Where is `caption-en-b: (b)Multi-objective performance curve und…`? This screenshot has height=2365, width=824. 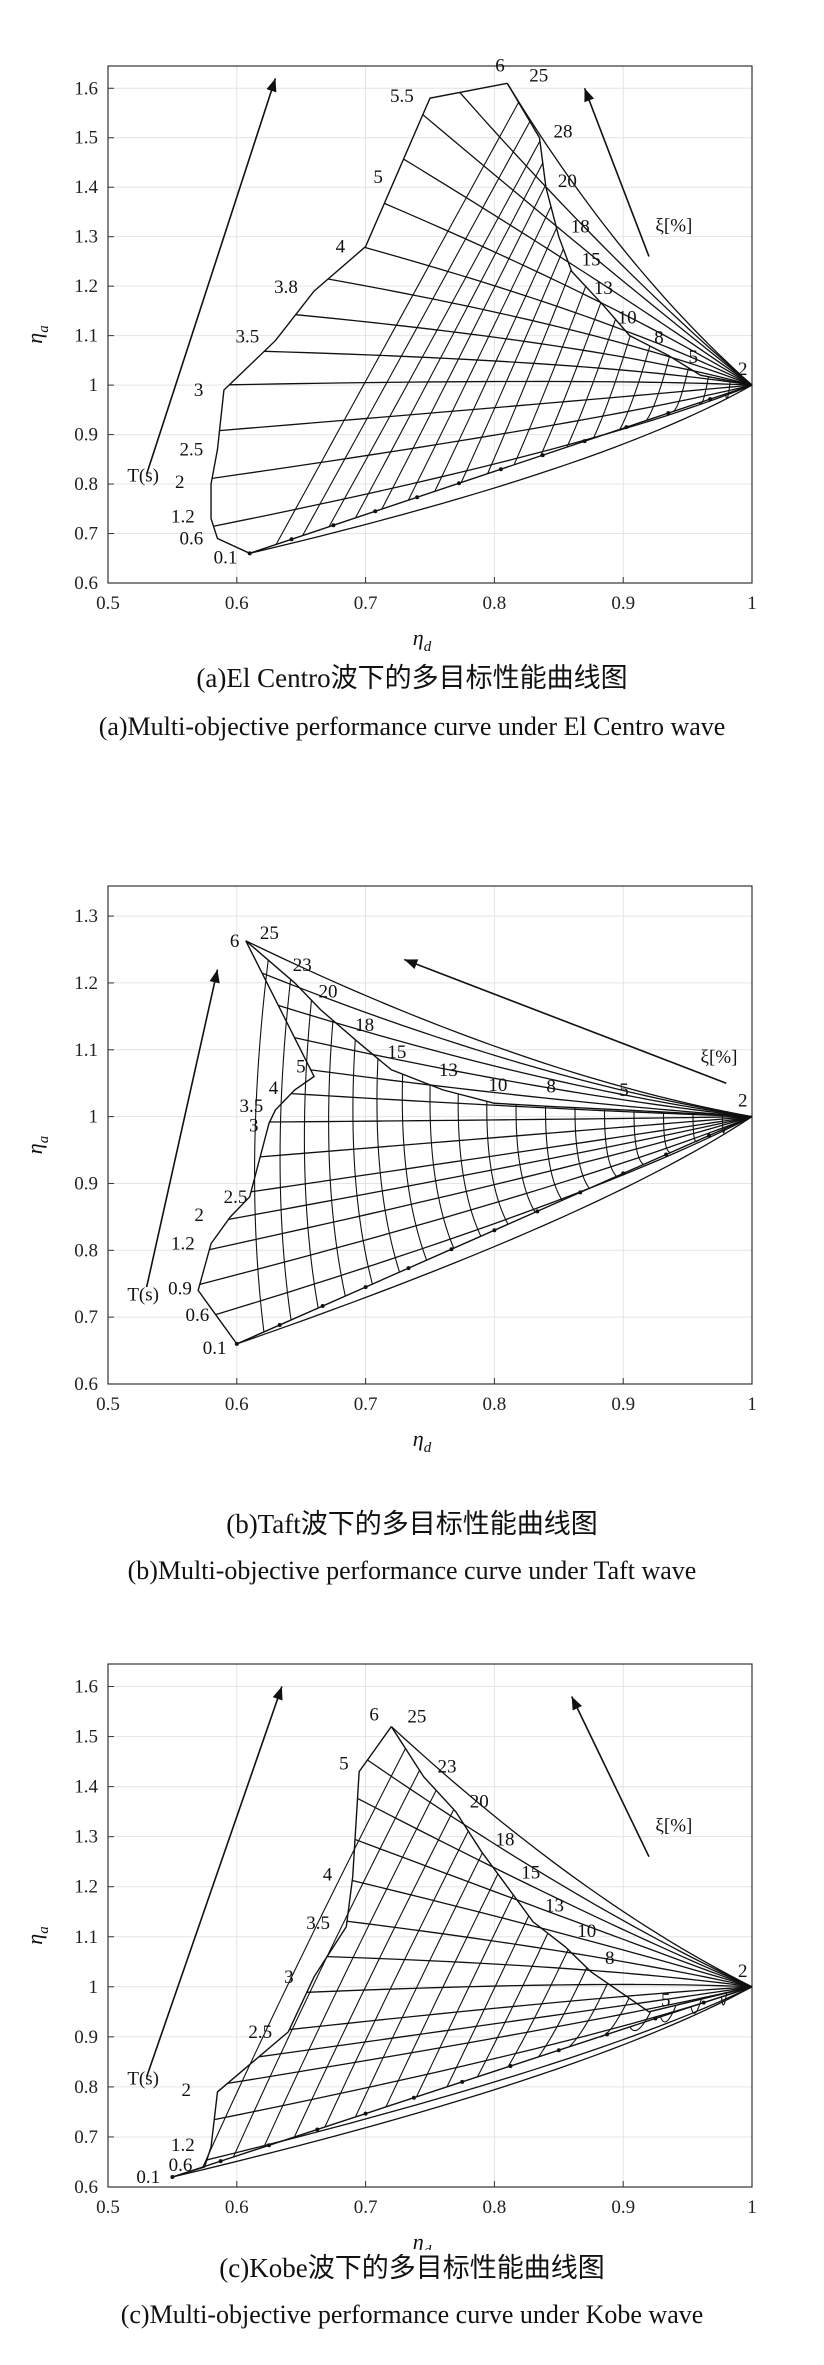
caption-en-b: (b)Multi-objective performance curve und… is located at coordinates (412, 1570).